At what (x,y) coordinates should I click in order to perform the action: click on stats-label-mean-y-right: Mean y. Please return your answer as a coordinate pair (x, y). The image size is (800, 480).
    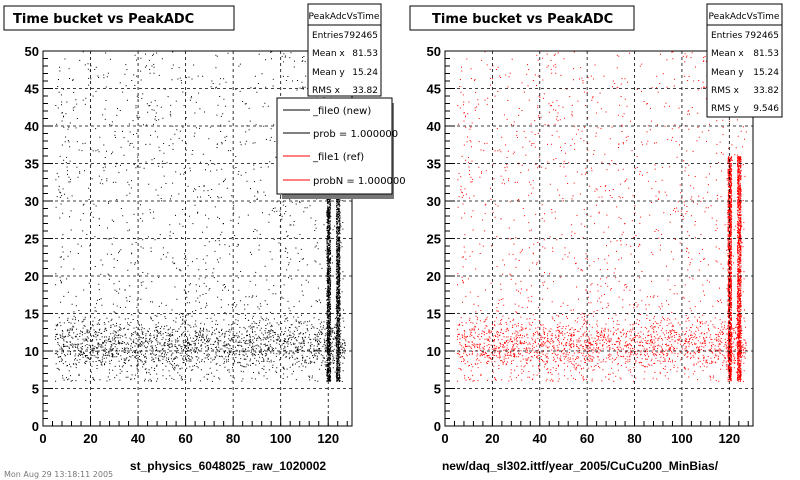
    Looking at the image, I should click on (727, 73).